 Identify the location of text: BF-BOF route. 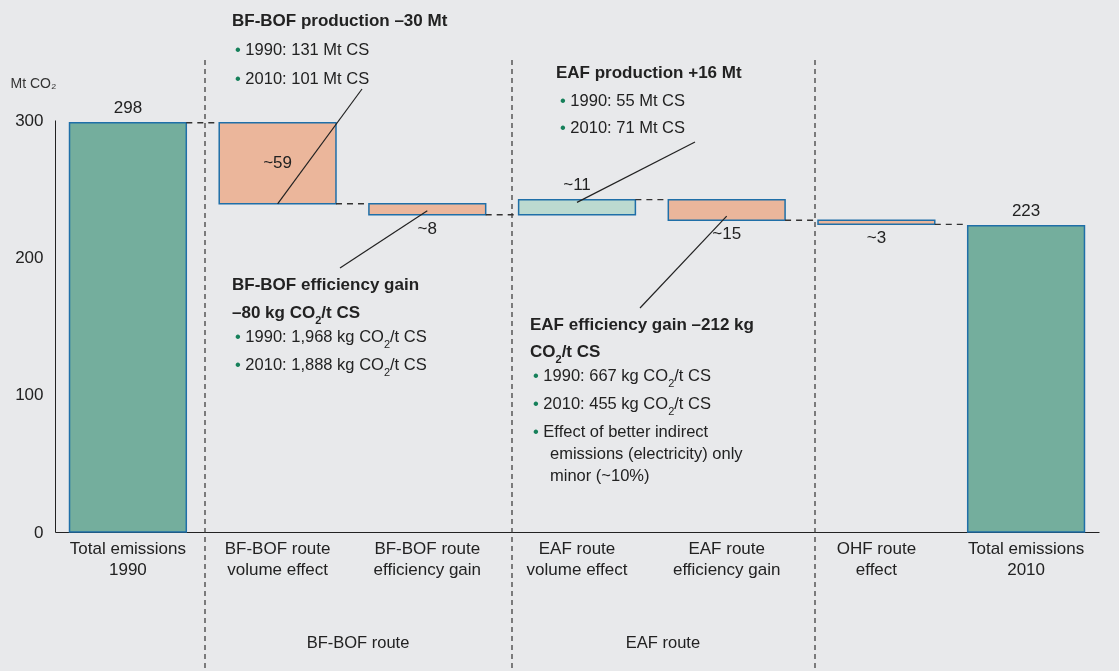
(358, 642).